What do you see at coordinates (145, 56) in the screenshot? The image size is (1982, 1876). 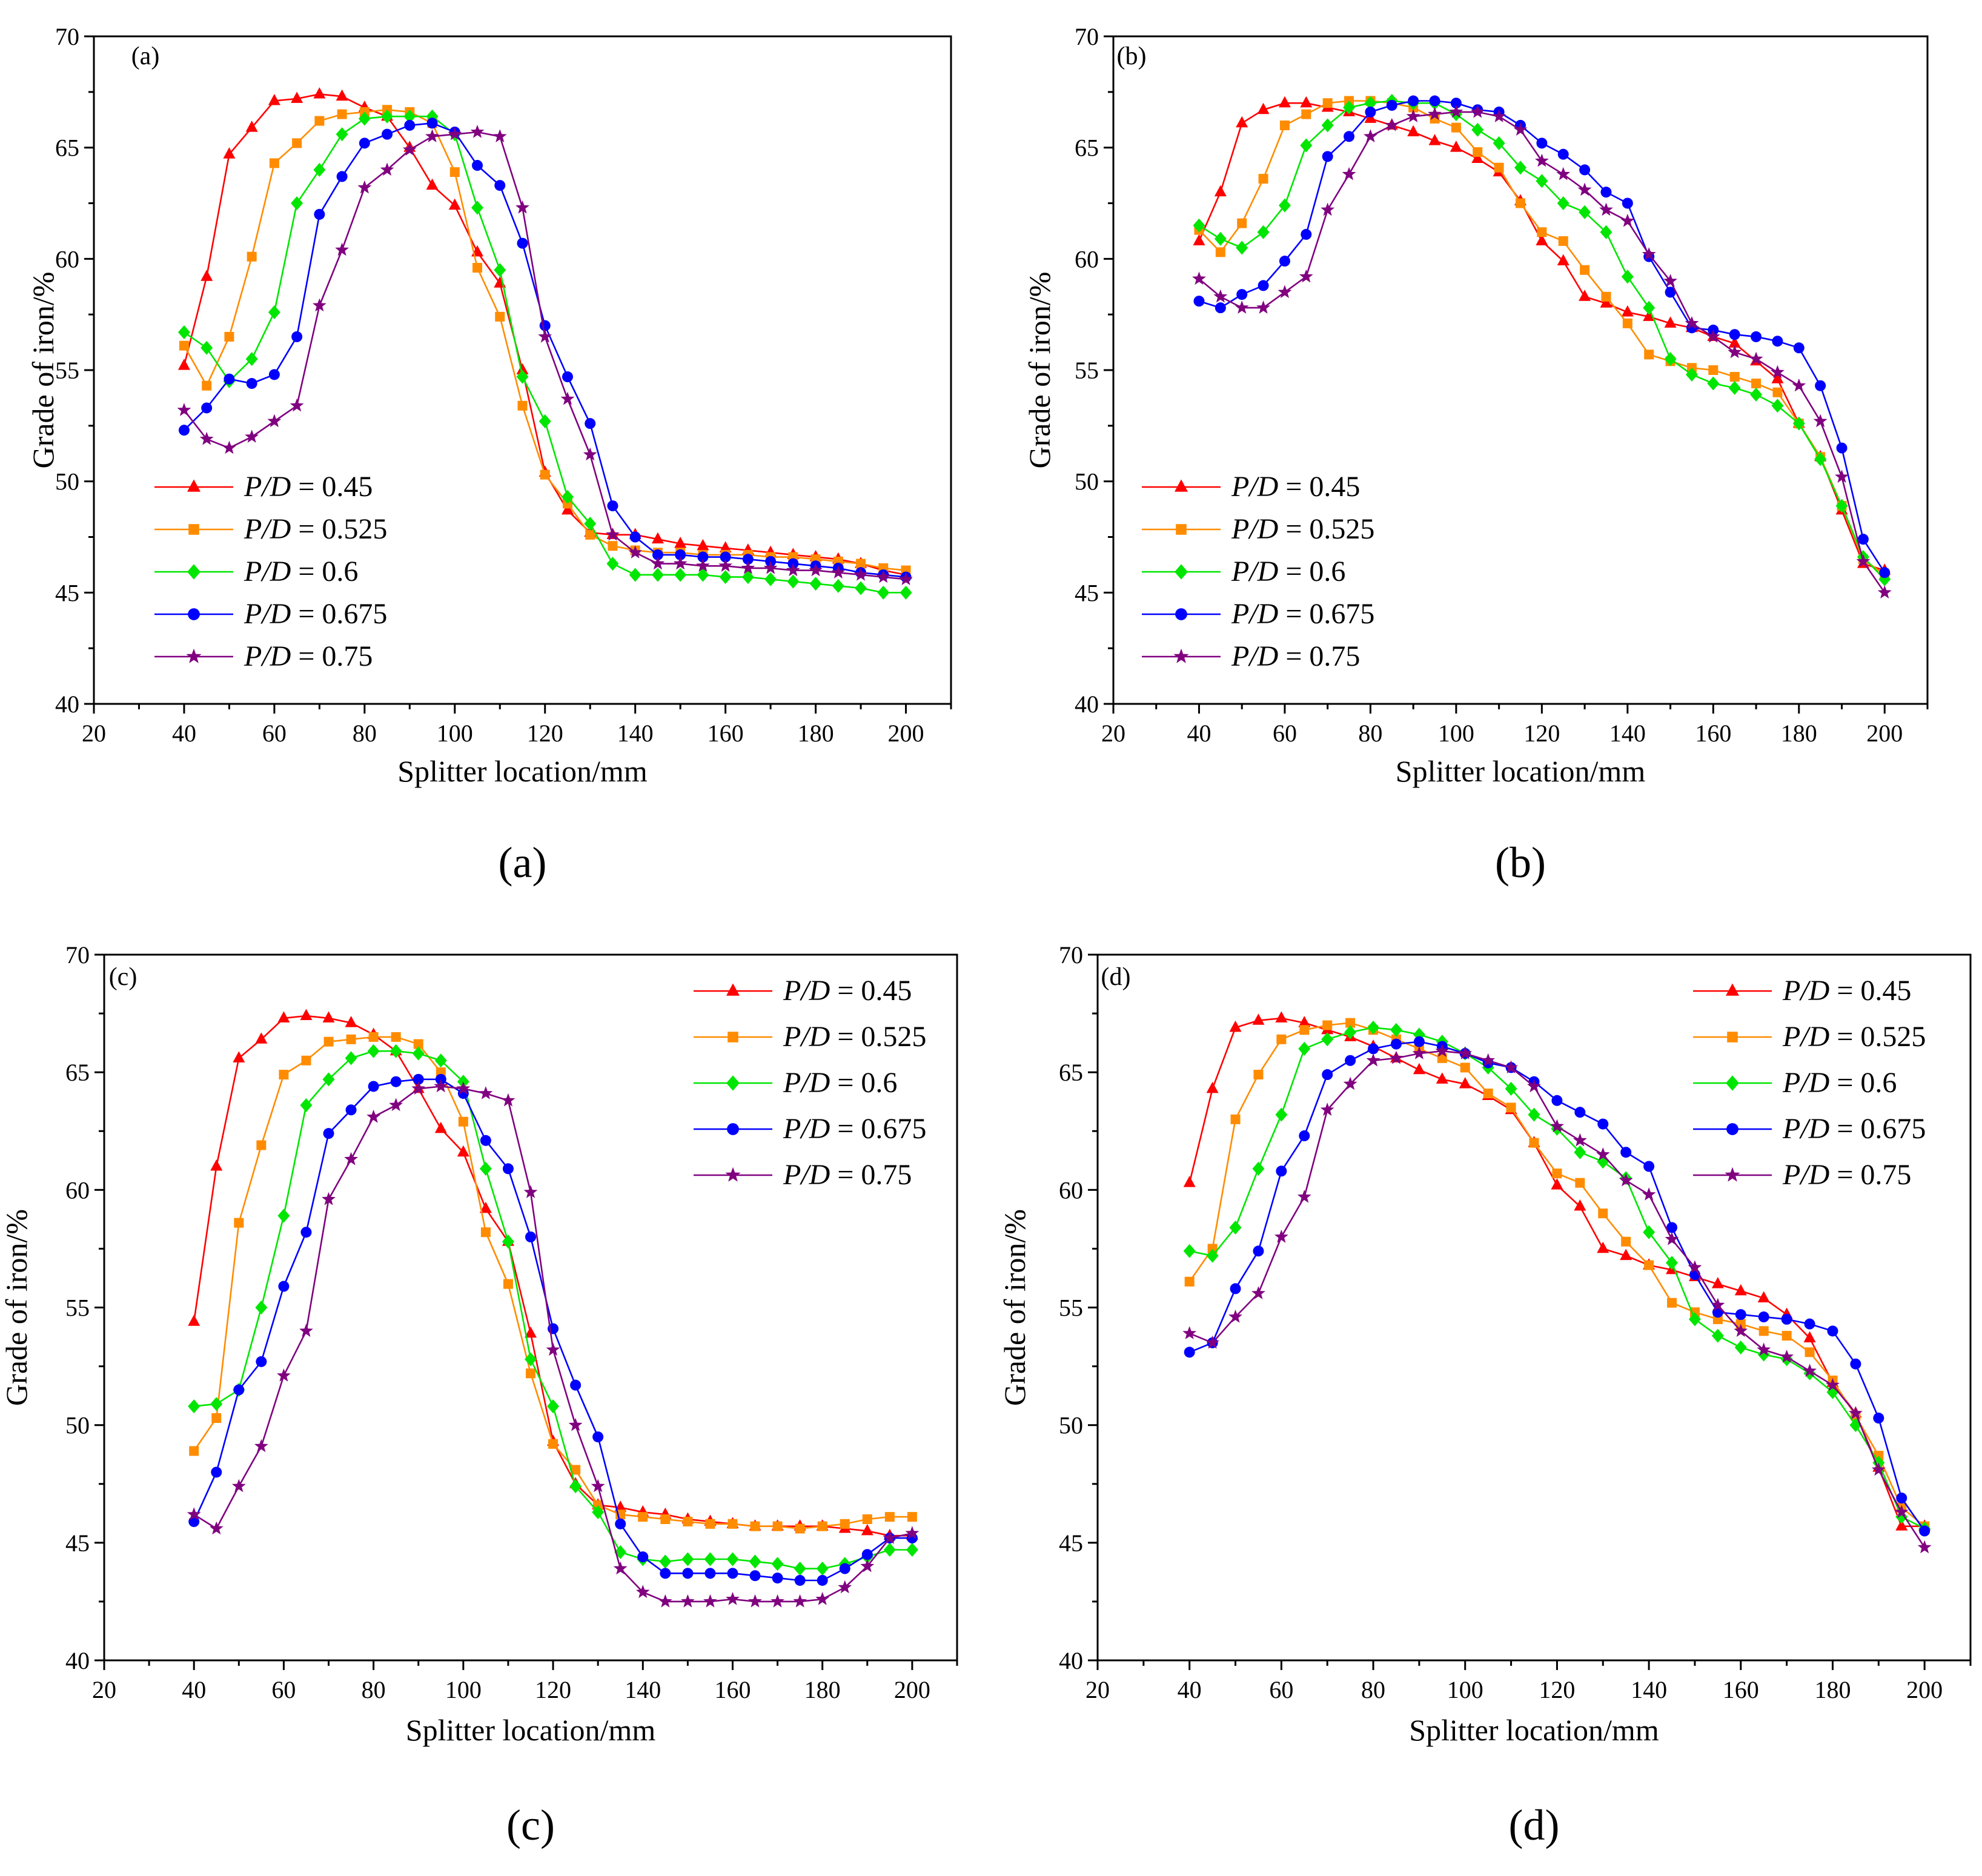 I see `panel-tag: (a)` at bounding box center [145, 56].